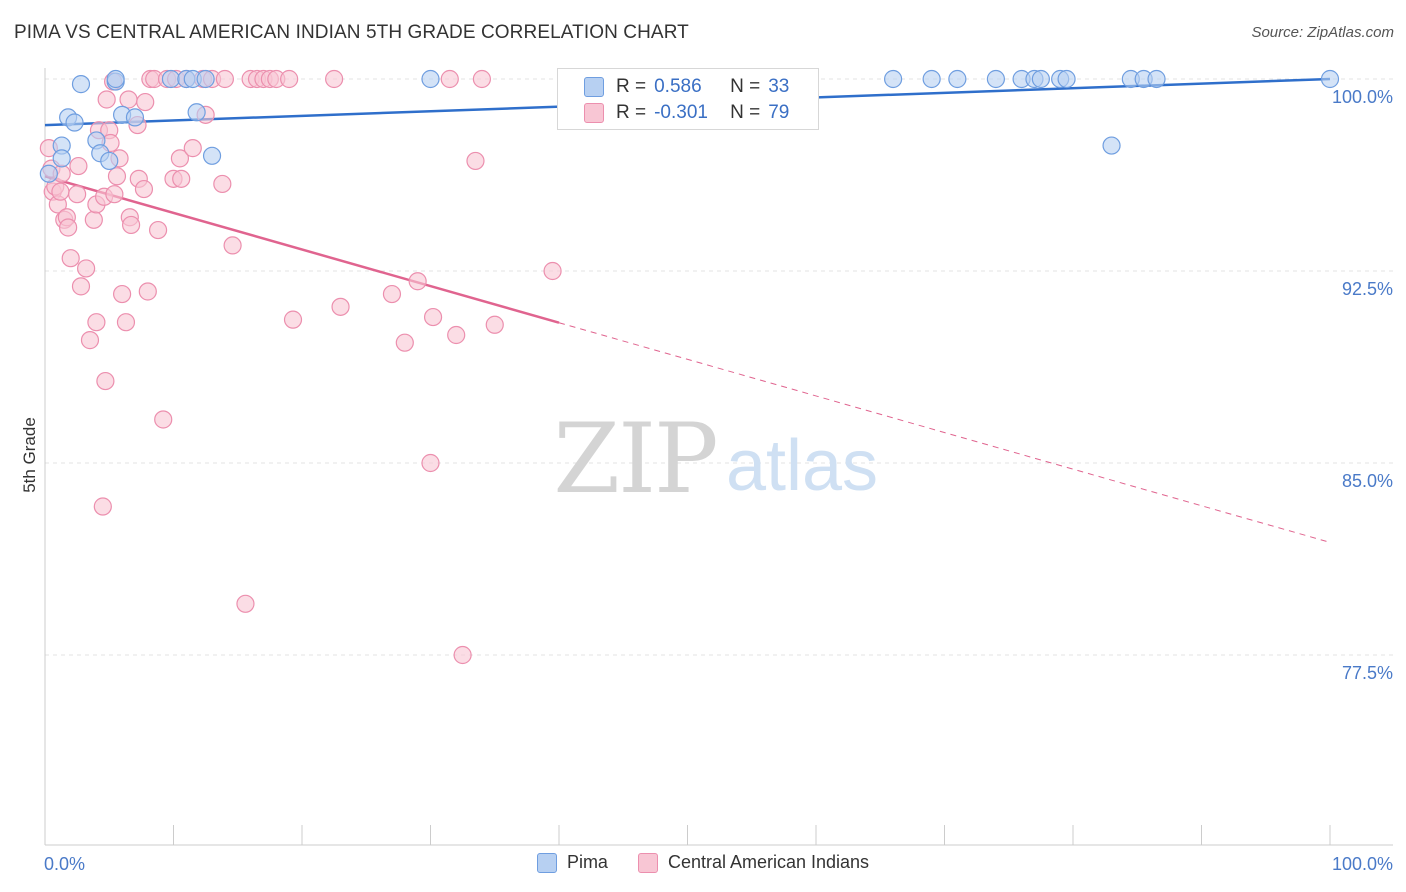  Describe the element at coordinates (302, 249) in the screenshot. I see `cai-trend-line` at that location.